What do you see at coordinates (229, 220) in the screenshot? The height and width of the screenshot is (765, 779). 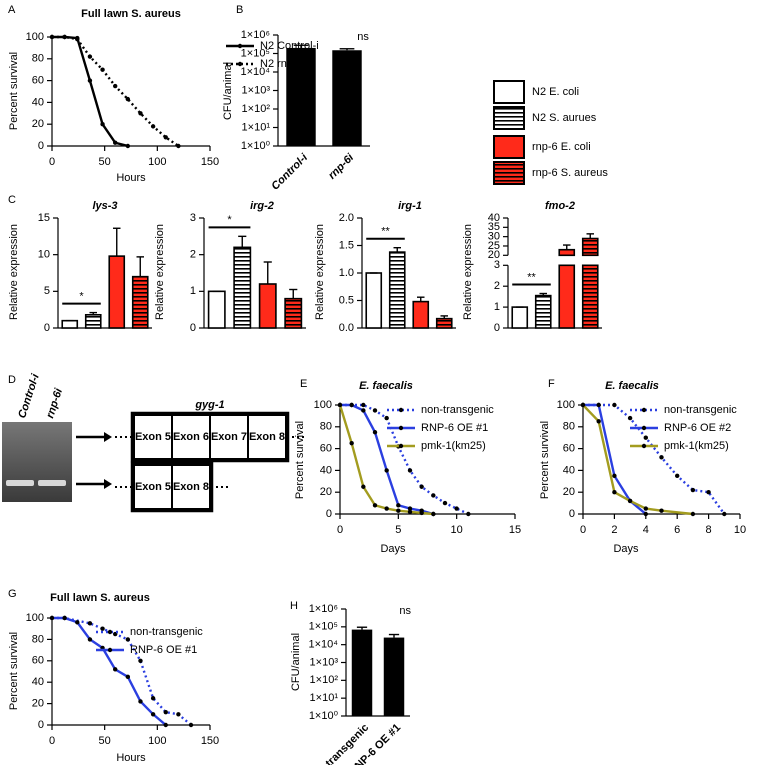 I see `annotation: *` at bounding box center [229, 220].